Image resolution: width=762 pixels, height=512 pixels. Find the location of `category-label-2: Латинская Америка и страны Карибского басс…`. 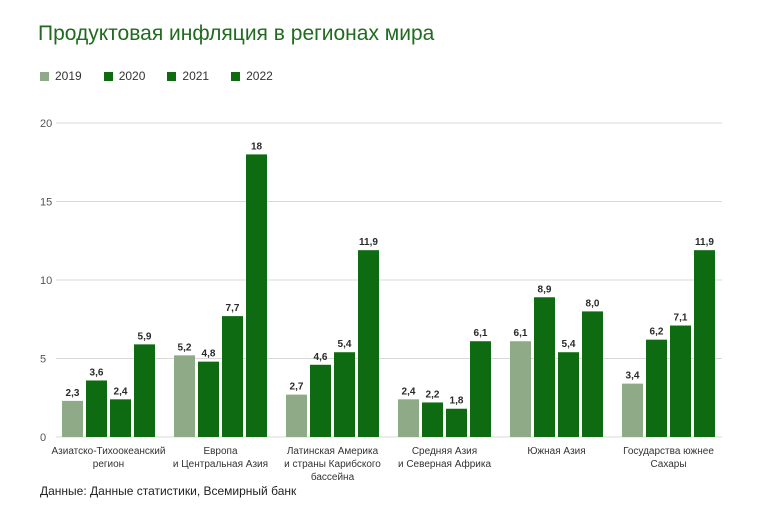

category-label-2: Латинская Америка и страны Карибского басс… is located at coordinates (332, 464).